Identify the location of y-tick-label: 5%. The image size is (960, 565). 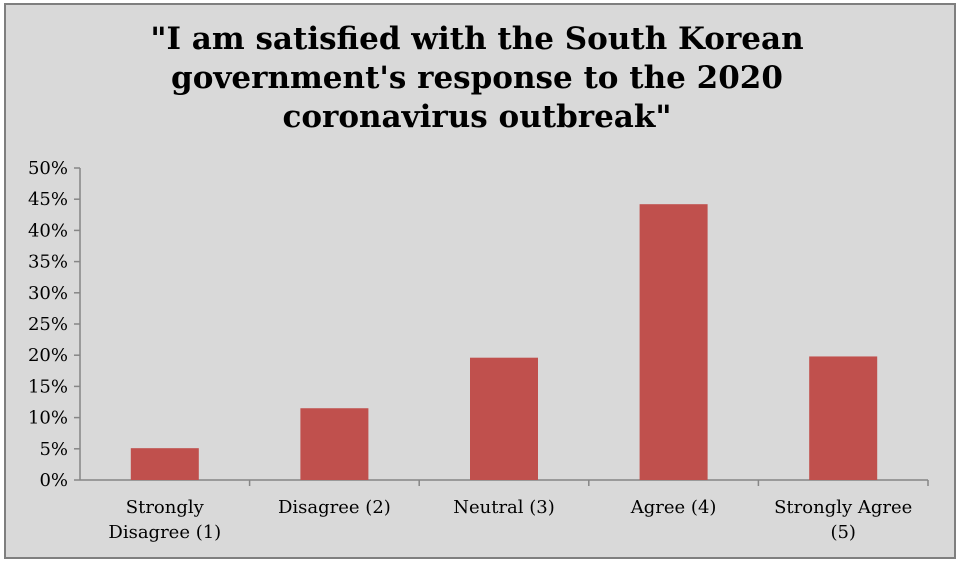
(53, 449).